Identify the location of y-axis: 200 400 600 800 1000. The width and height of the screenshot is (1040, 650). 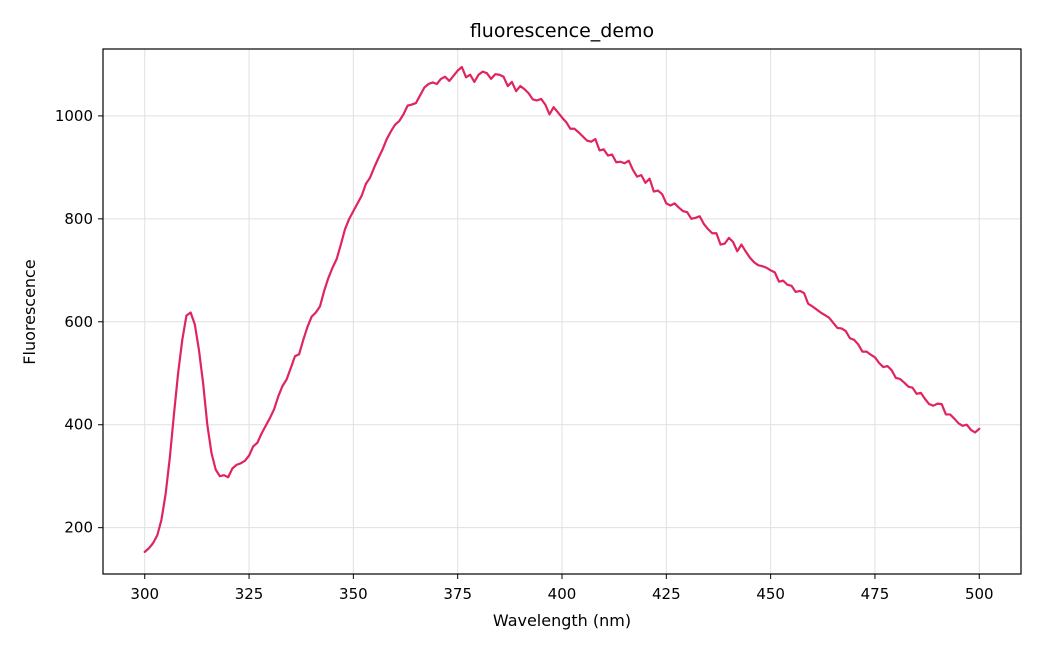
(79, 322).